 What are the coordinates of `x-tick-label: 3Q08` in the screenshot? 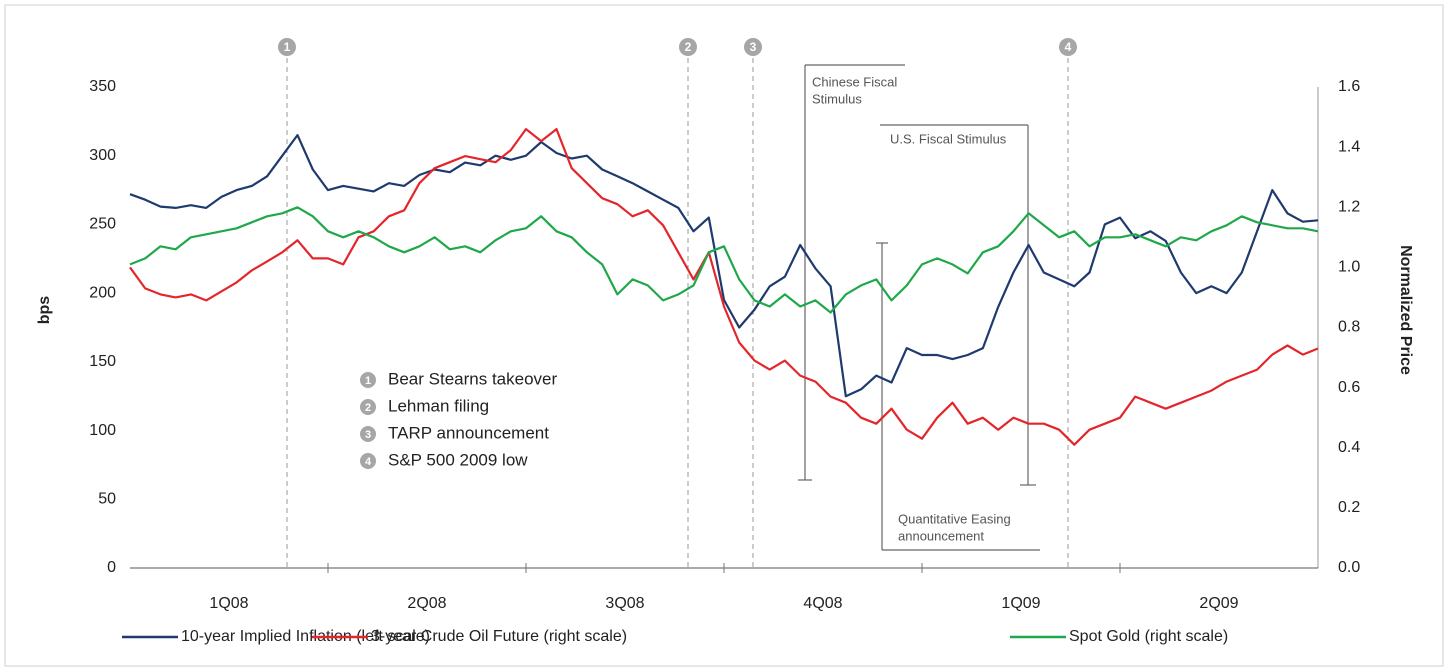 It's located at (624, 603).